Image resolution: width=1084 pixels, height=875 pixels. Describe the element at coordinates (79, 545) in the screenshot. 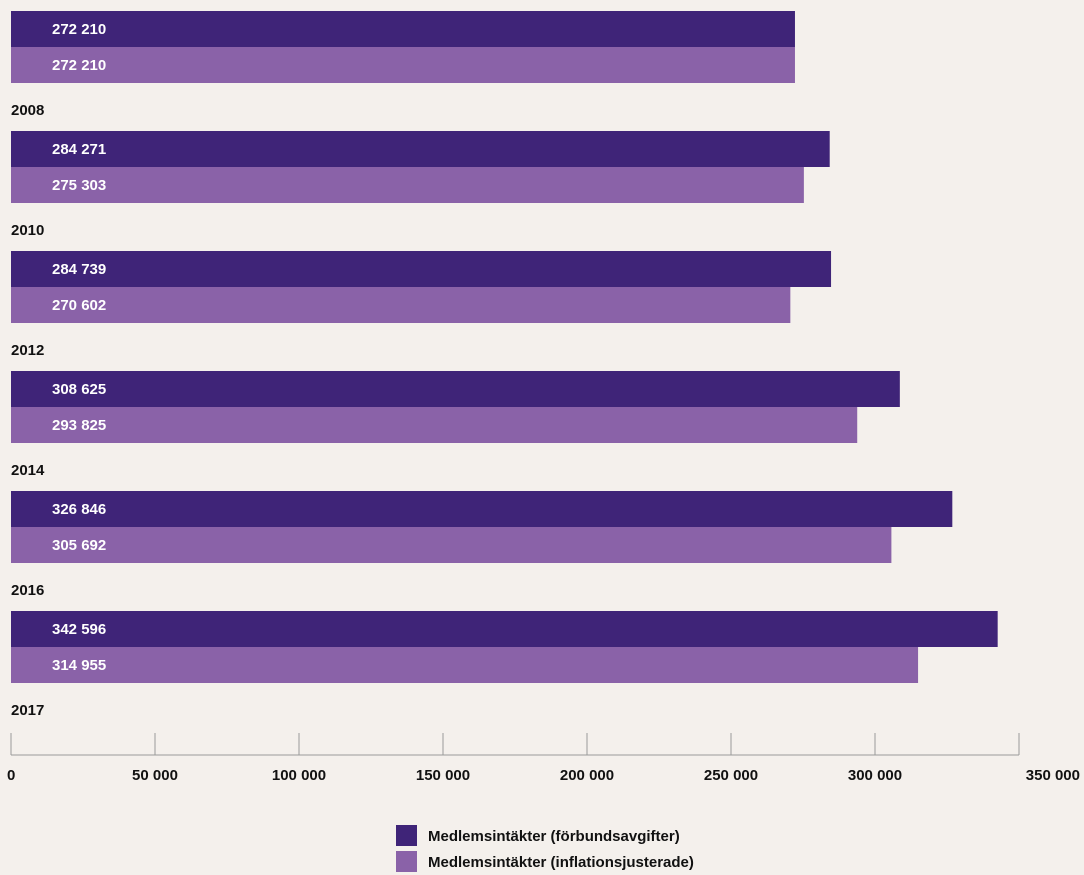

I see `bar-value-label: 305 692` at that location.